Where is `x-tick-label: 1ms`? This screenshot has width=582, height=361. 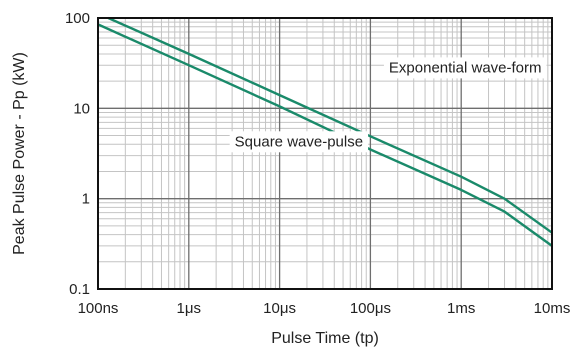
x-tick-label: 1ms is located at coordinates (461, 308).